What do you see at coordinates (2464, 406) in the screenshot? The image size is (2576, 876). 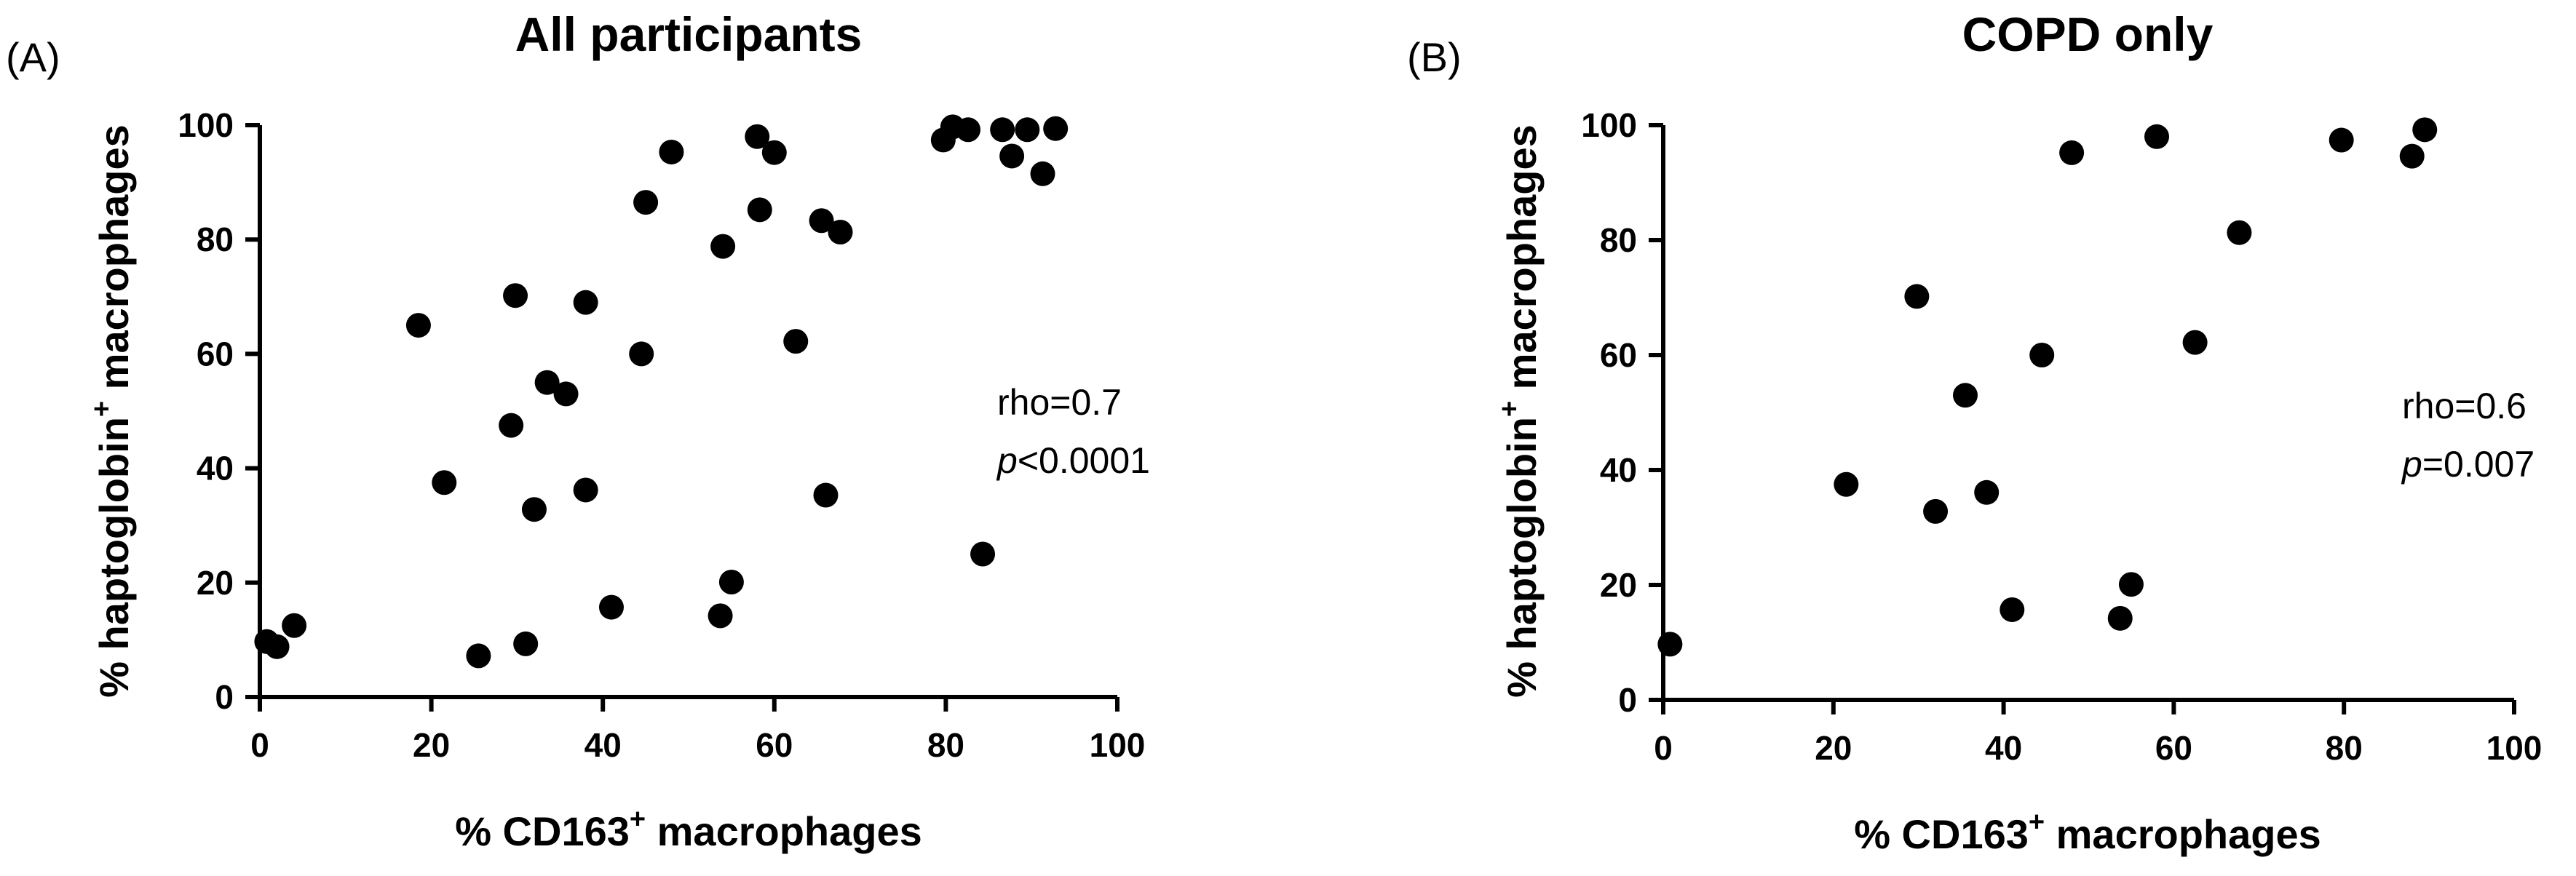 I see `rho-annotation: rho=0.6` at bounding box center [2464, 406].